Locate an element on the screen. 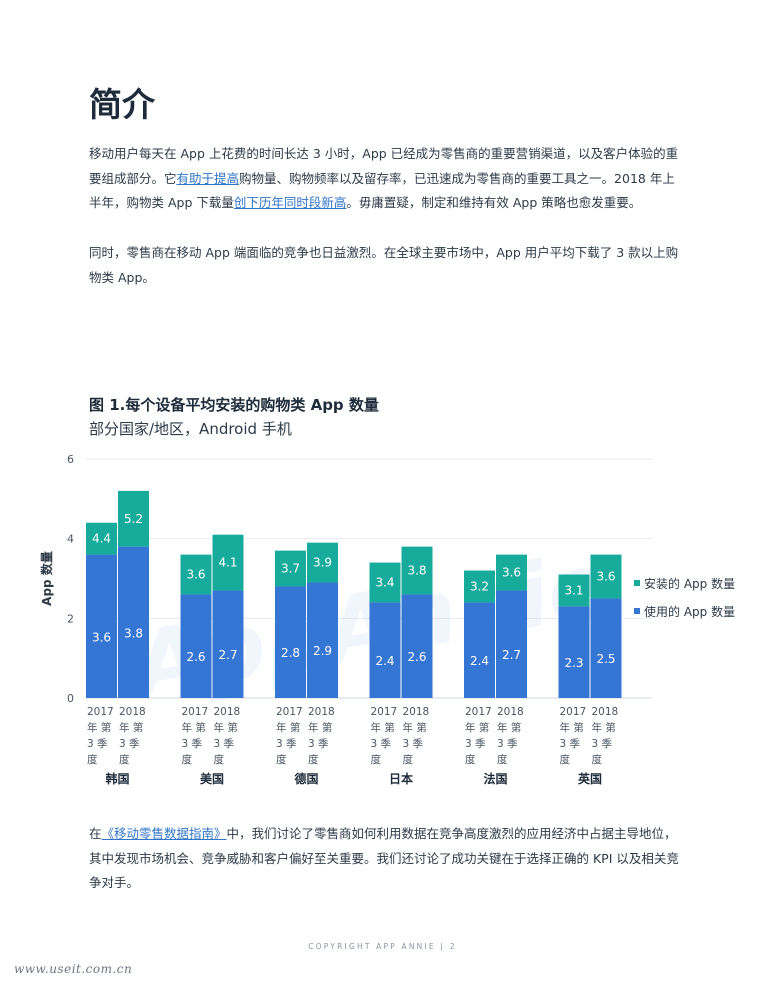 The width and height of the screenshot is (765, 990). bar-label-installed-3-1: 3.8 is located at coordinates (416, 571).